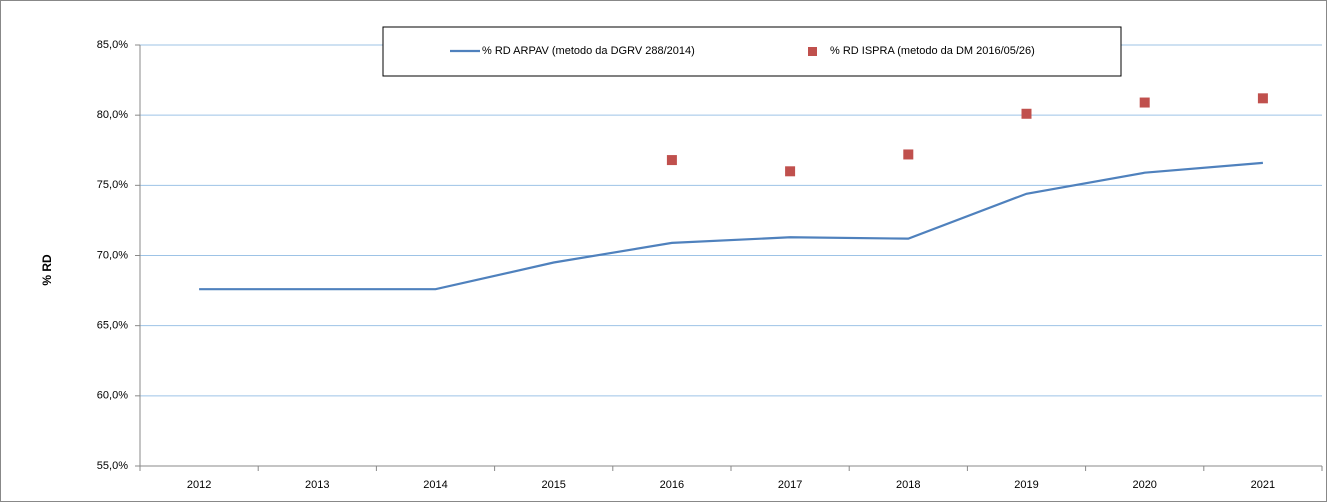  What do you see at coordinates (588, 51) in the screenshot?
I see `legend-label: % RD ARPAV (metodo da DGRV 288/2014)` at bounding box center [588, 51].